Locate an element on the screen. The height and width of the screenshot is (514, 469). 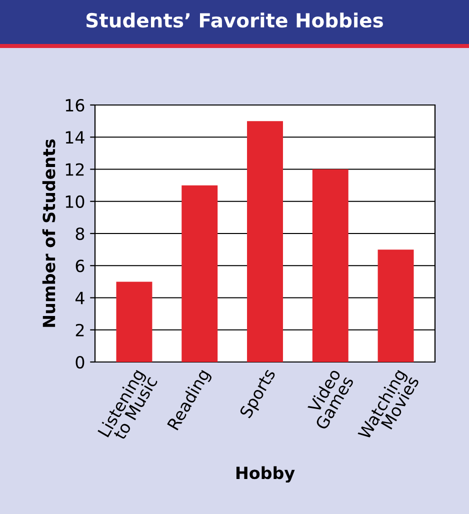
y-tick-label: 0 is located at coordinates (80, 362).